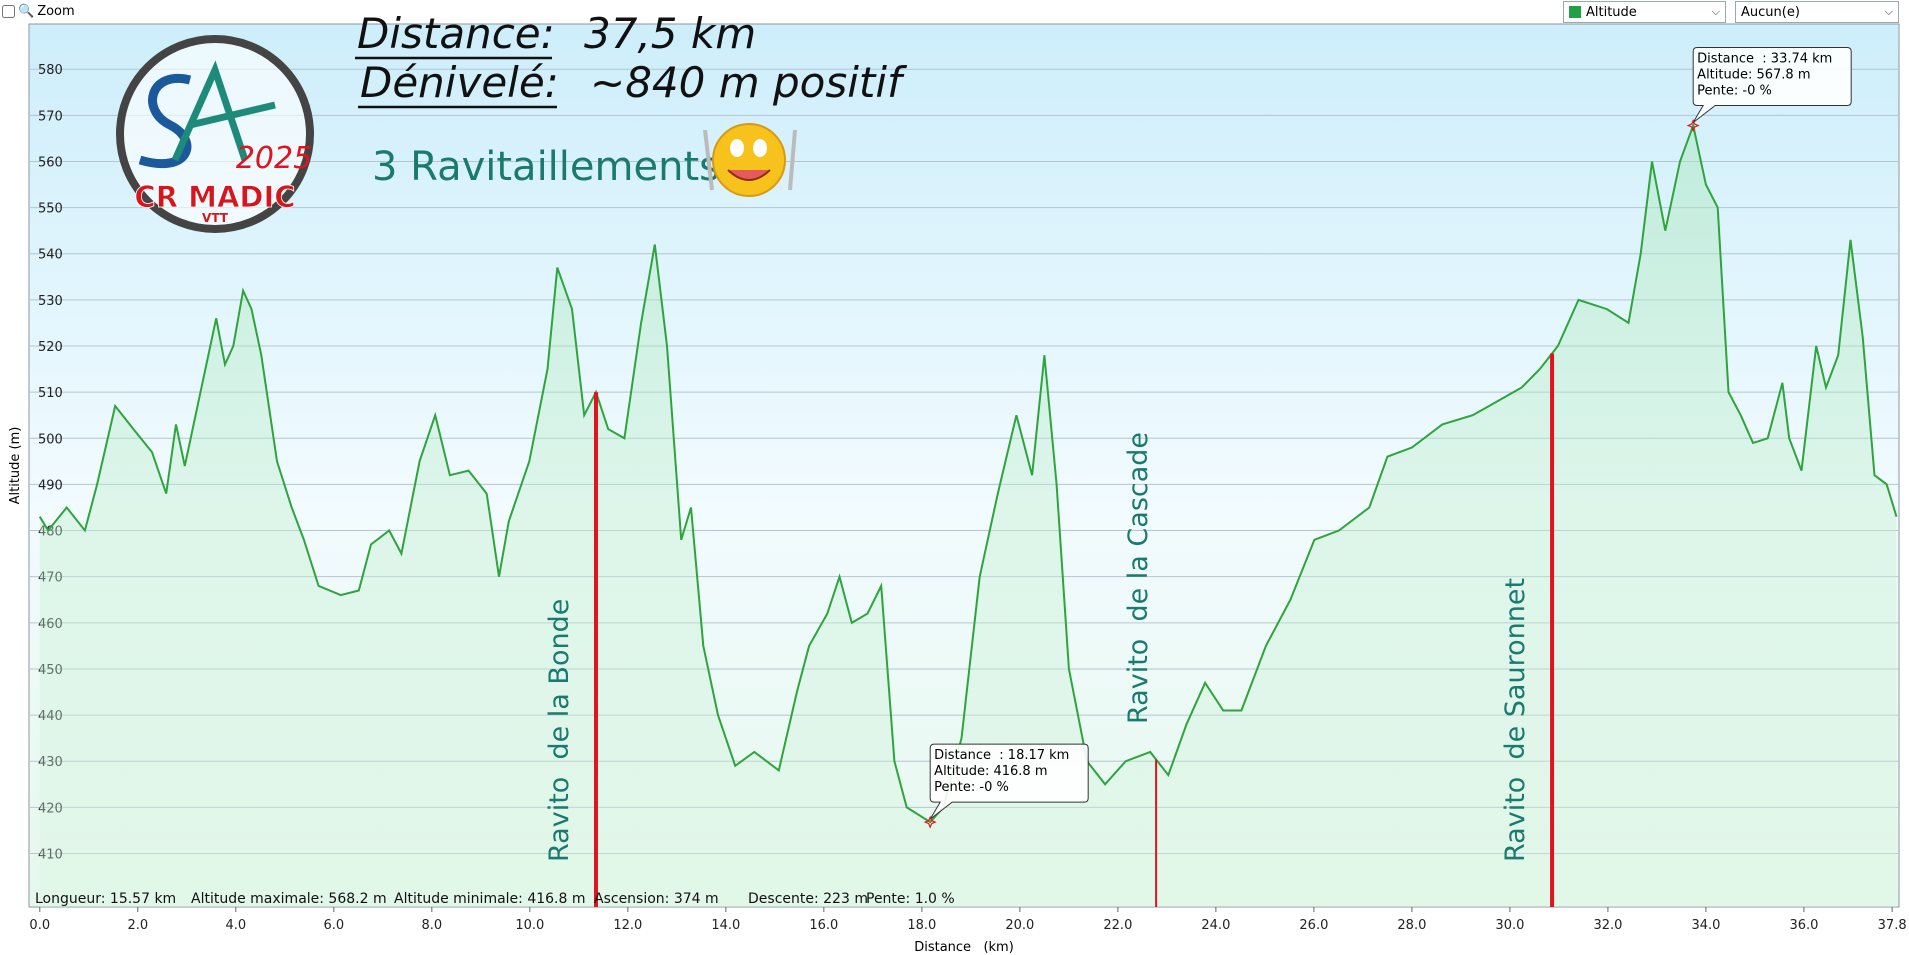 The height and width of the screenshot is (955, 1909). What do you see at coordinates (964, 947) in the screenshot?
I see `x-axis-label: Distance (km)` at bounding box center [964, 947].